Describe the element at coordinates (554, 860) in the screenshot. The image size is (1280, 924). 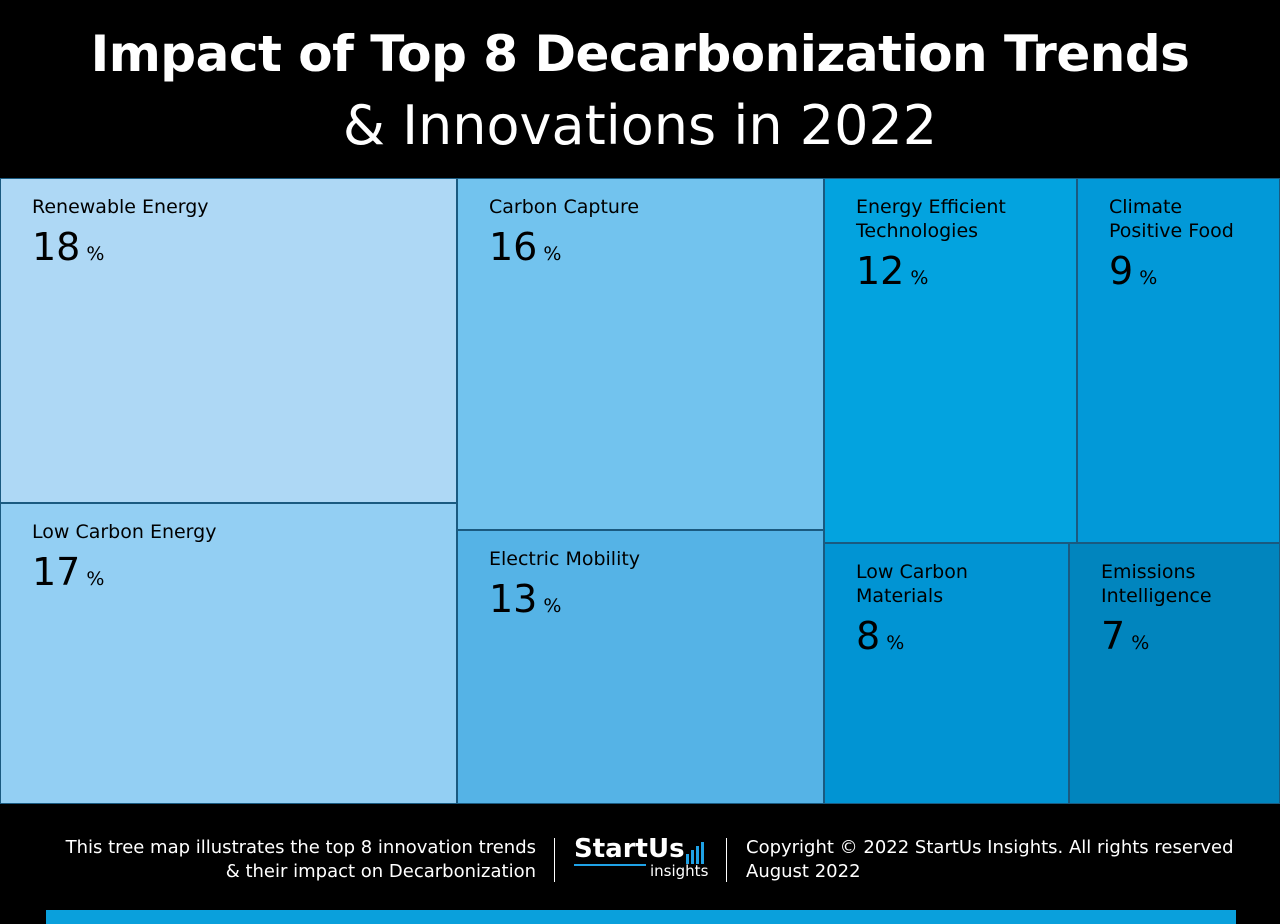
I see `footer-divider-left` at that location.